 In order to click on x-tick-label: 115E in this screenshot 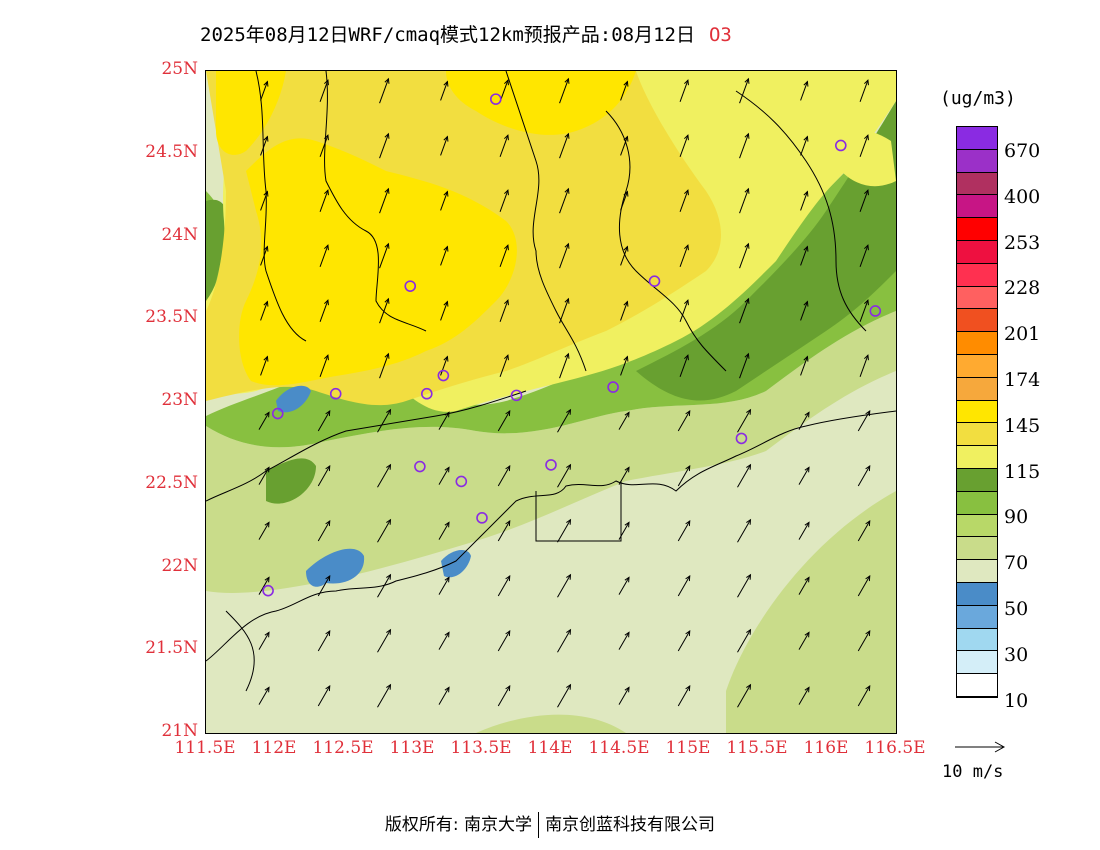, I will do `click(688, 748)`.